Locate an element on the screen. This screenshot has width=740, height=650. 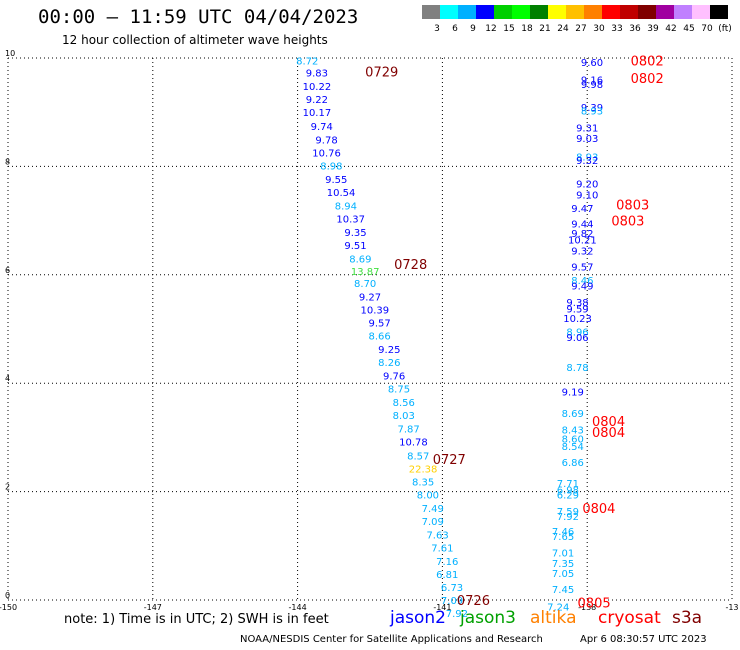
data-point-label: 8.43 is located at coordinates (573, 430).